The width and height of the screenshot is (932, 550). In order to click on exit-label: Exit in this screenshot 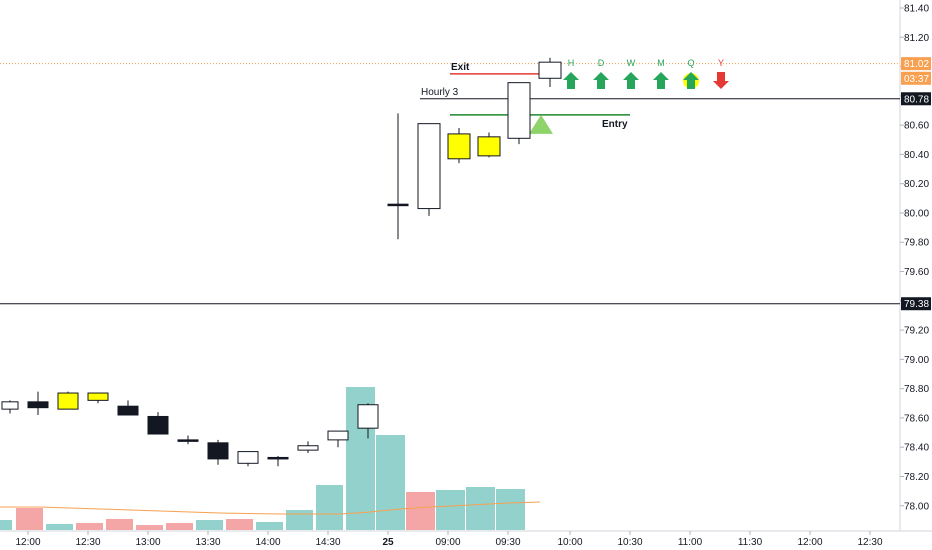, I will do `click(460, 67)`.